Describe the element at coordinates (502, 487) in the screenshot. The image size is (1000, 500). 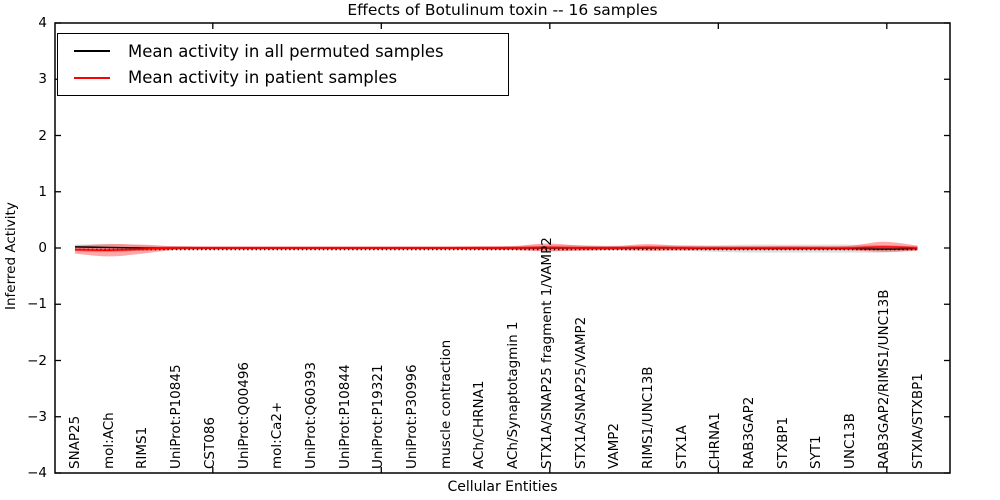
I see `x-axis-label: Cellular Entities` at that location.